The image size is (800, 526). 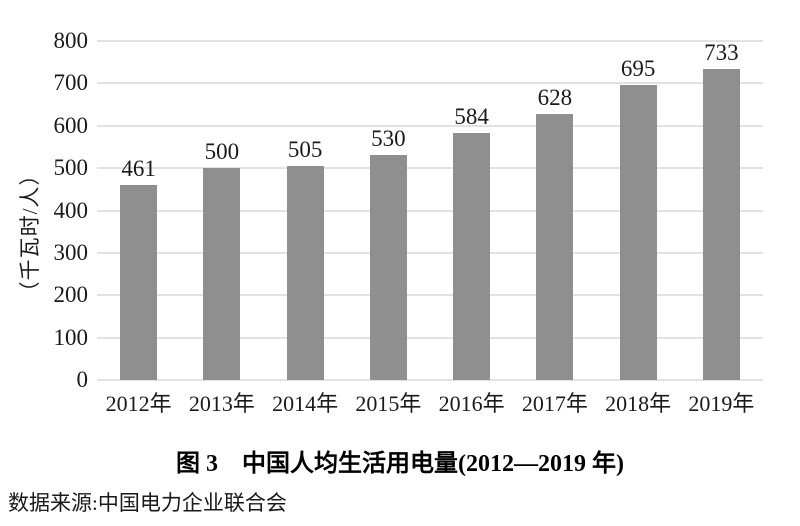 What do you see at coordinates (222, 274) in the screenshot?
I see `bar-2013年` at bounding box center [222, 274].